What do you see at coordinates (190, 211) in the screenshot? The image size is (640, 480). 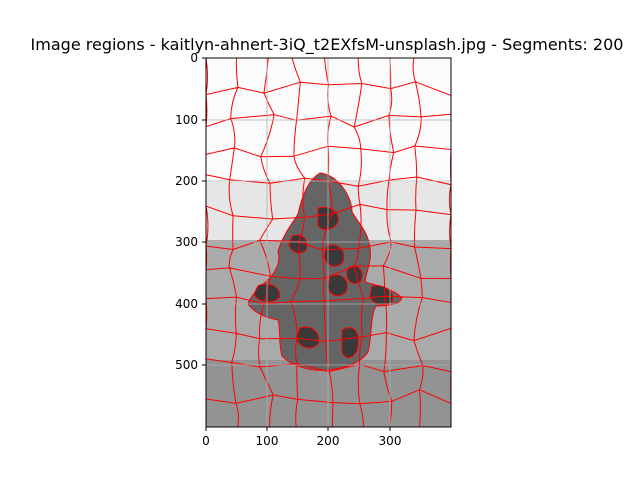 I see `y-axis: 0 100 200 300 400 500` at bounding box center [190, 211].